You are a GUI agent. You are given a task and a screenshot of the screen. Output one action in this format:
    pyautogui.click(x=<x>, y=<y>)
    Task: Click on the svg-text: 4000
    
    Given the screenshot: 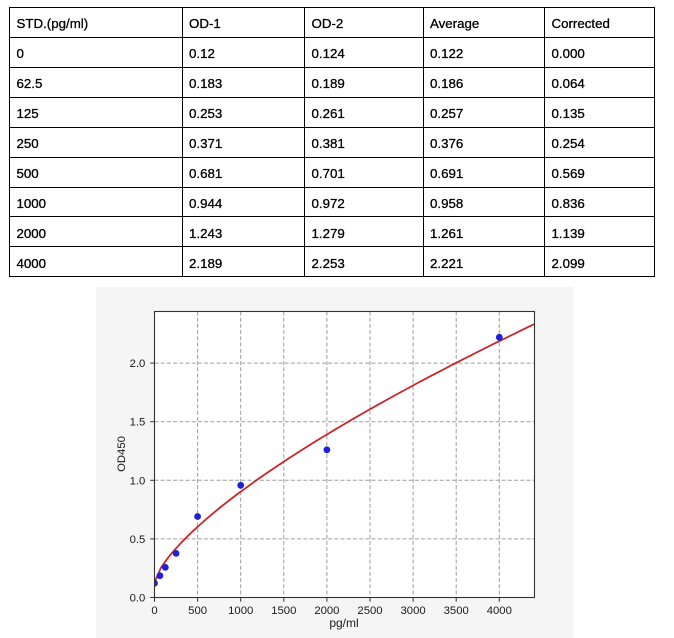 What is the action you would take?
    pyautogui.click(x=498, y=611)
    